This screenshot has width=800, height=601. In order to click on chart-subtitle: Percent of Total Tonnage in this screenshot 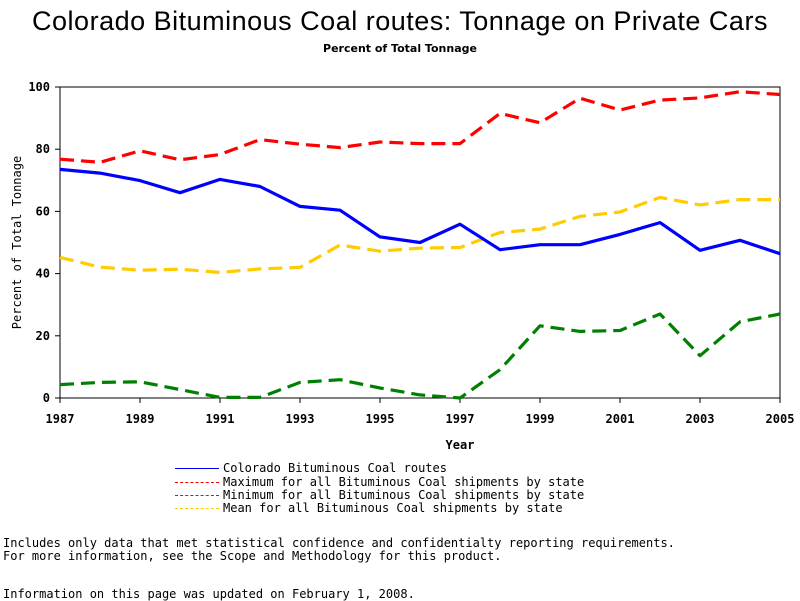, I will do `click(400, 48)`.